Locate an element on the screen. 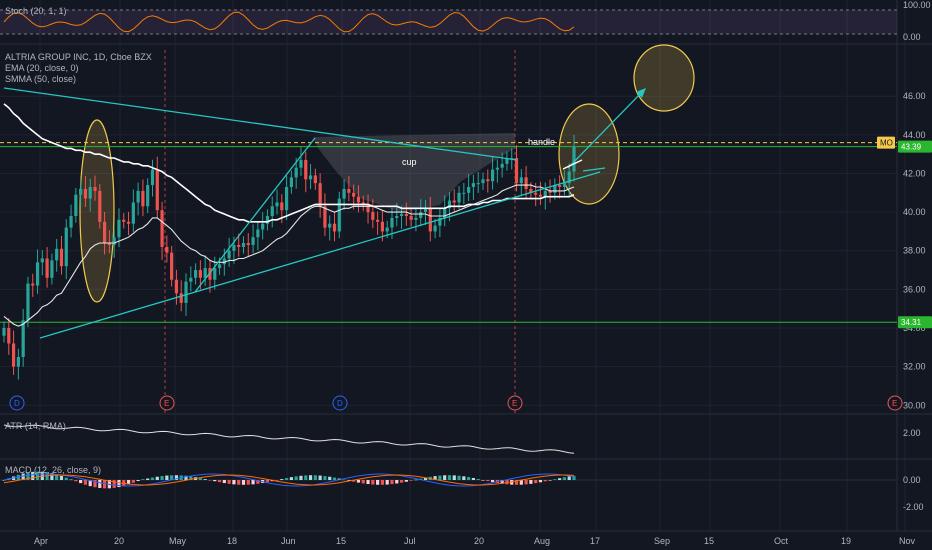 The width and height of the screenshot is (932, 550). atr-pane is located at coordinates (289, 439).